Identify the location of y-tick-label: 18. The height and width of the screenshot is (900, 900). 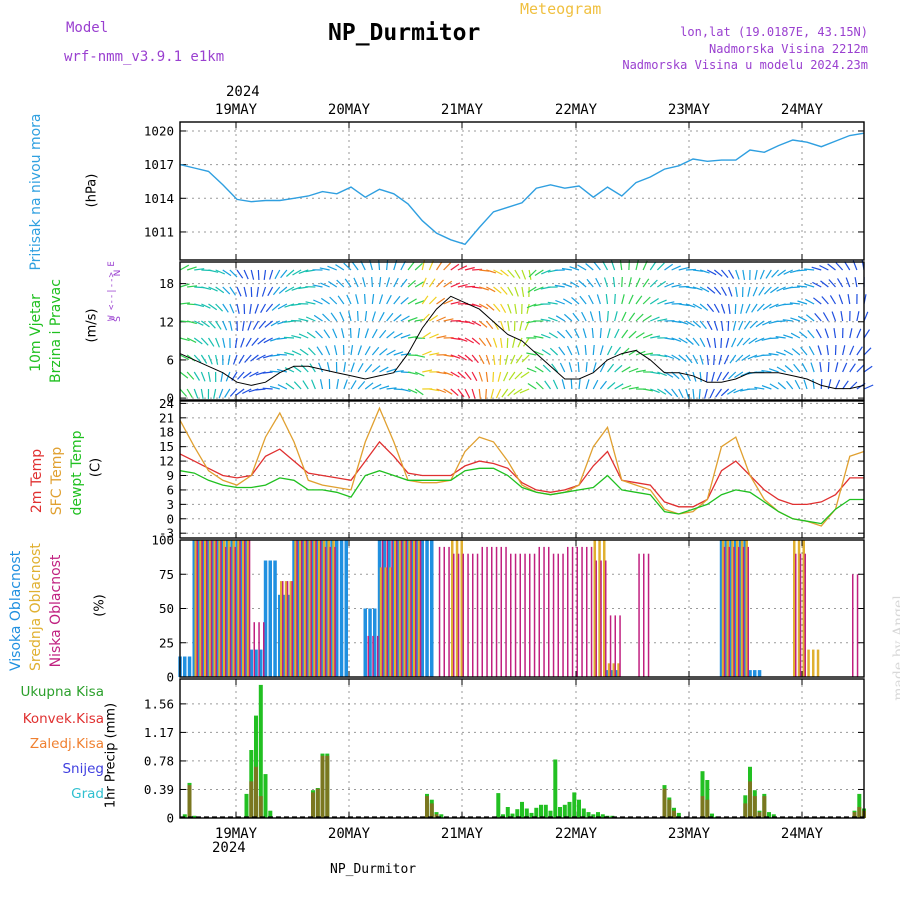
(166, 432).